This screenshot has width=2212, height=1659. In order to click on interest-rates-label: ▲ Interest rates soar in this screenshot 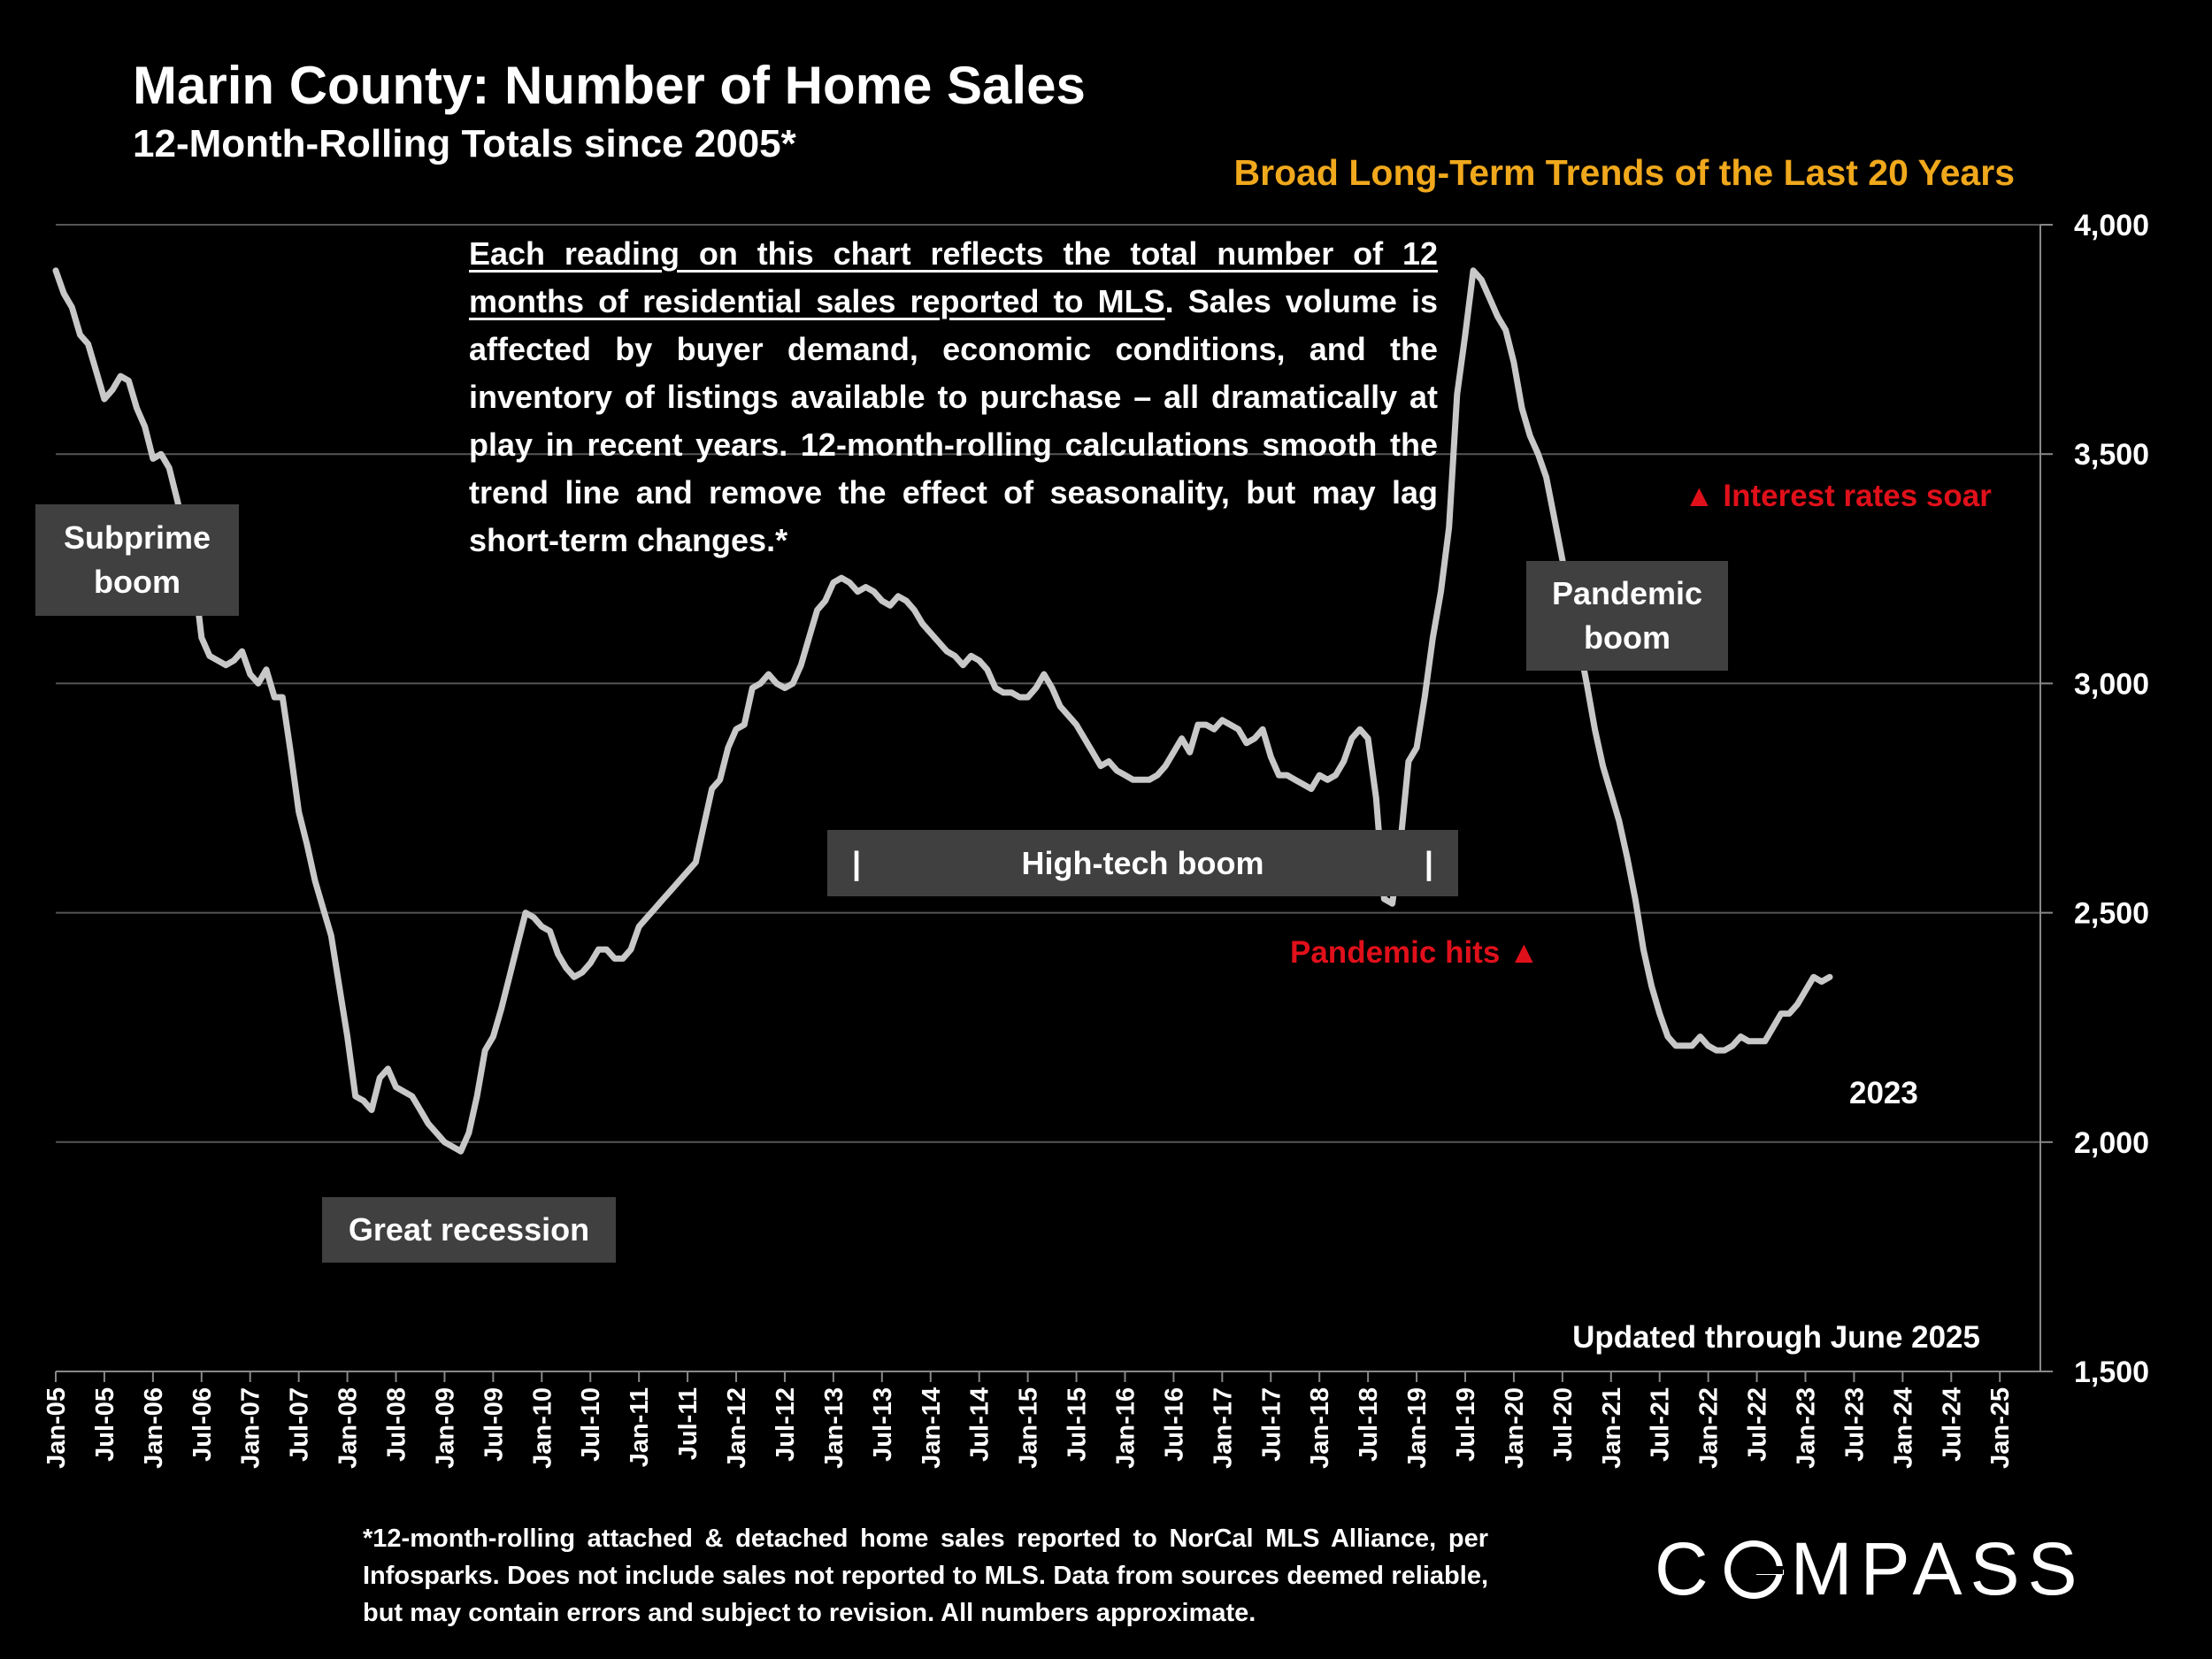, I will do `click(1838, 496)`.